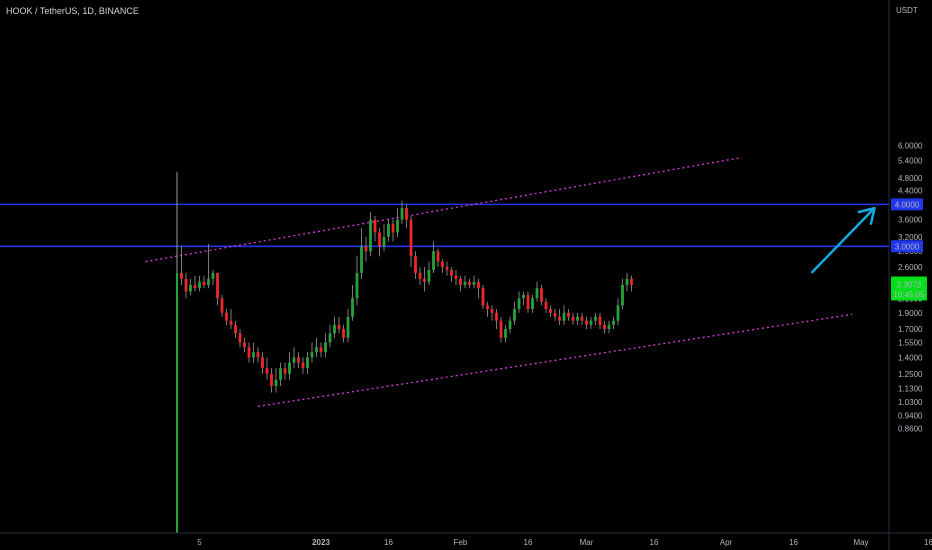 This screenshot has height=550, width=932. What do you see at coordinates (321, 542) in the screenshot?
I see `x-tick-label: 2023` at bounding box center [321, 542].